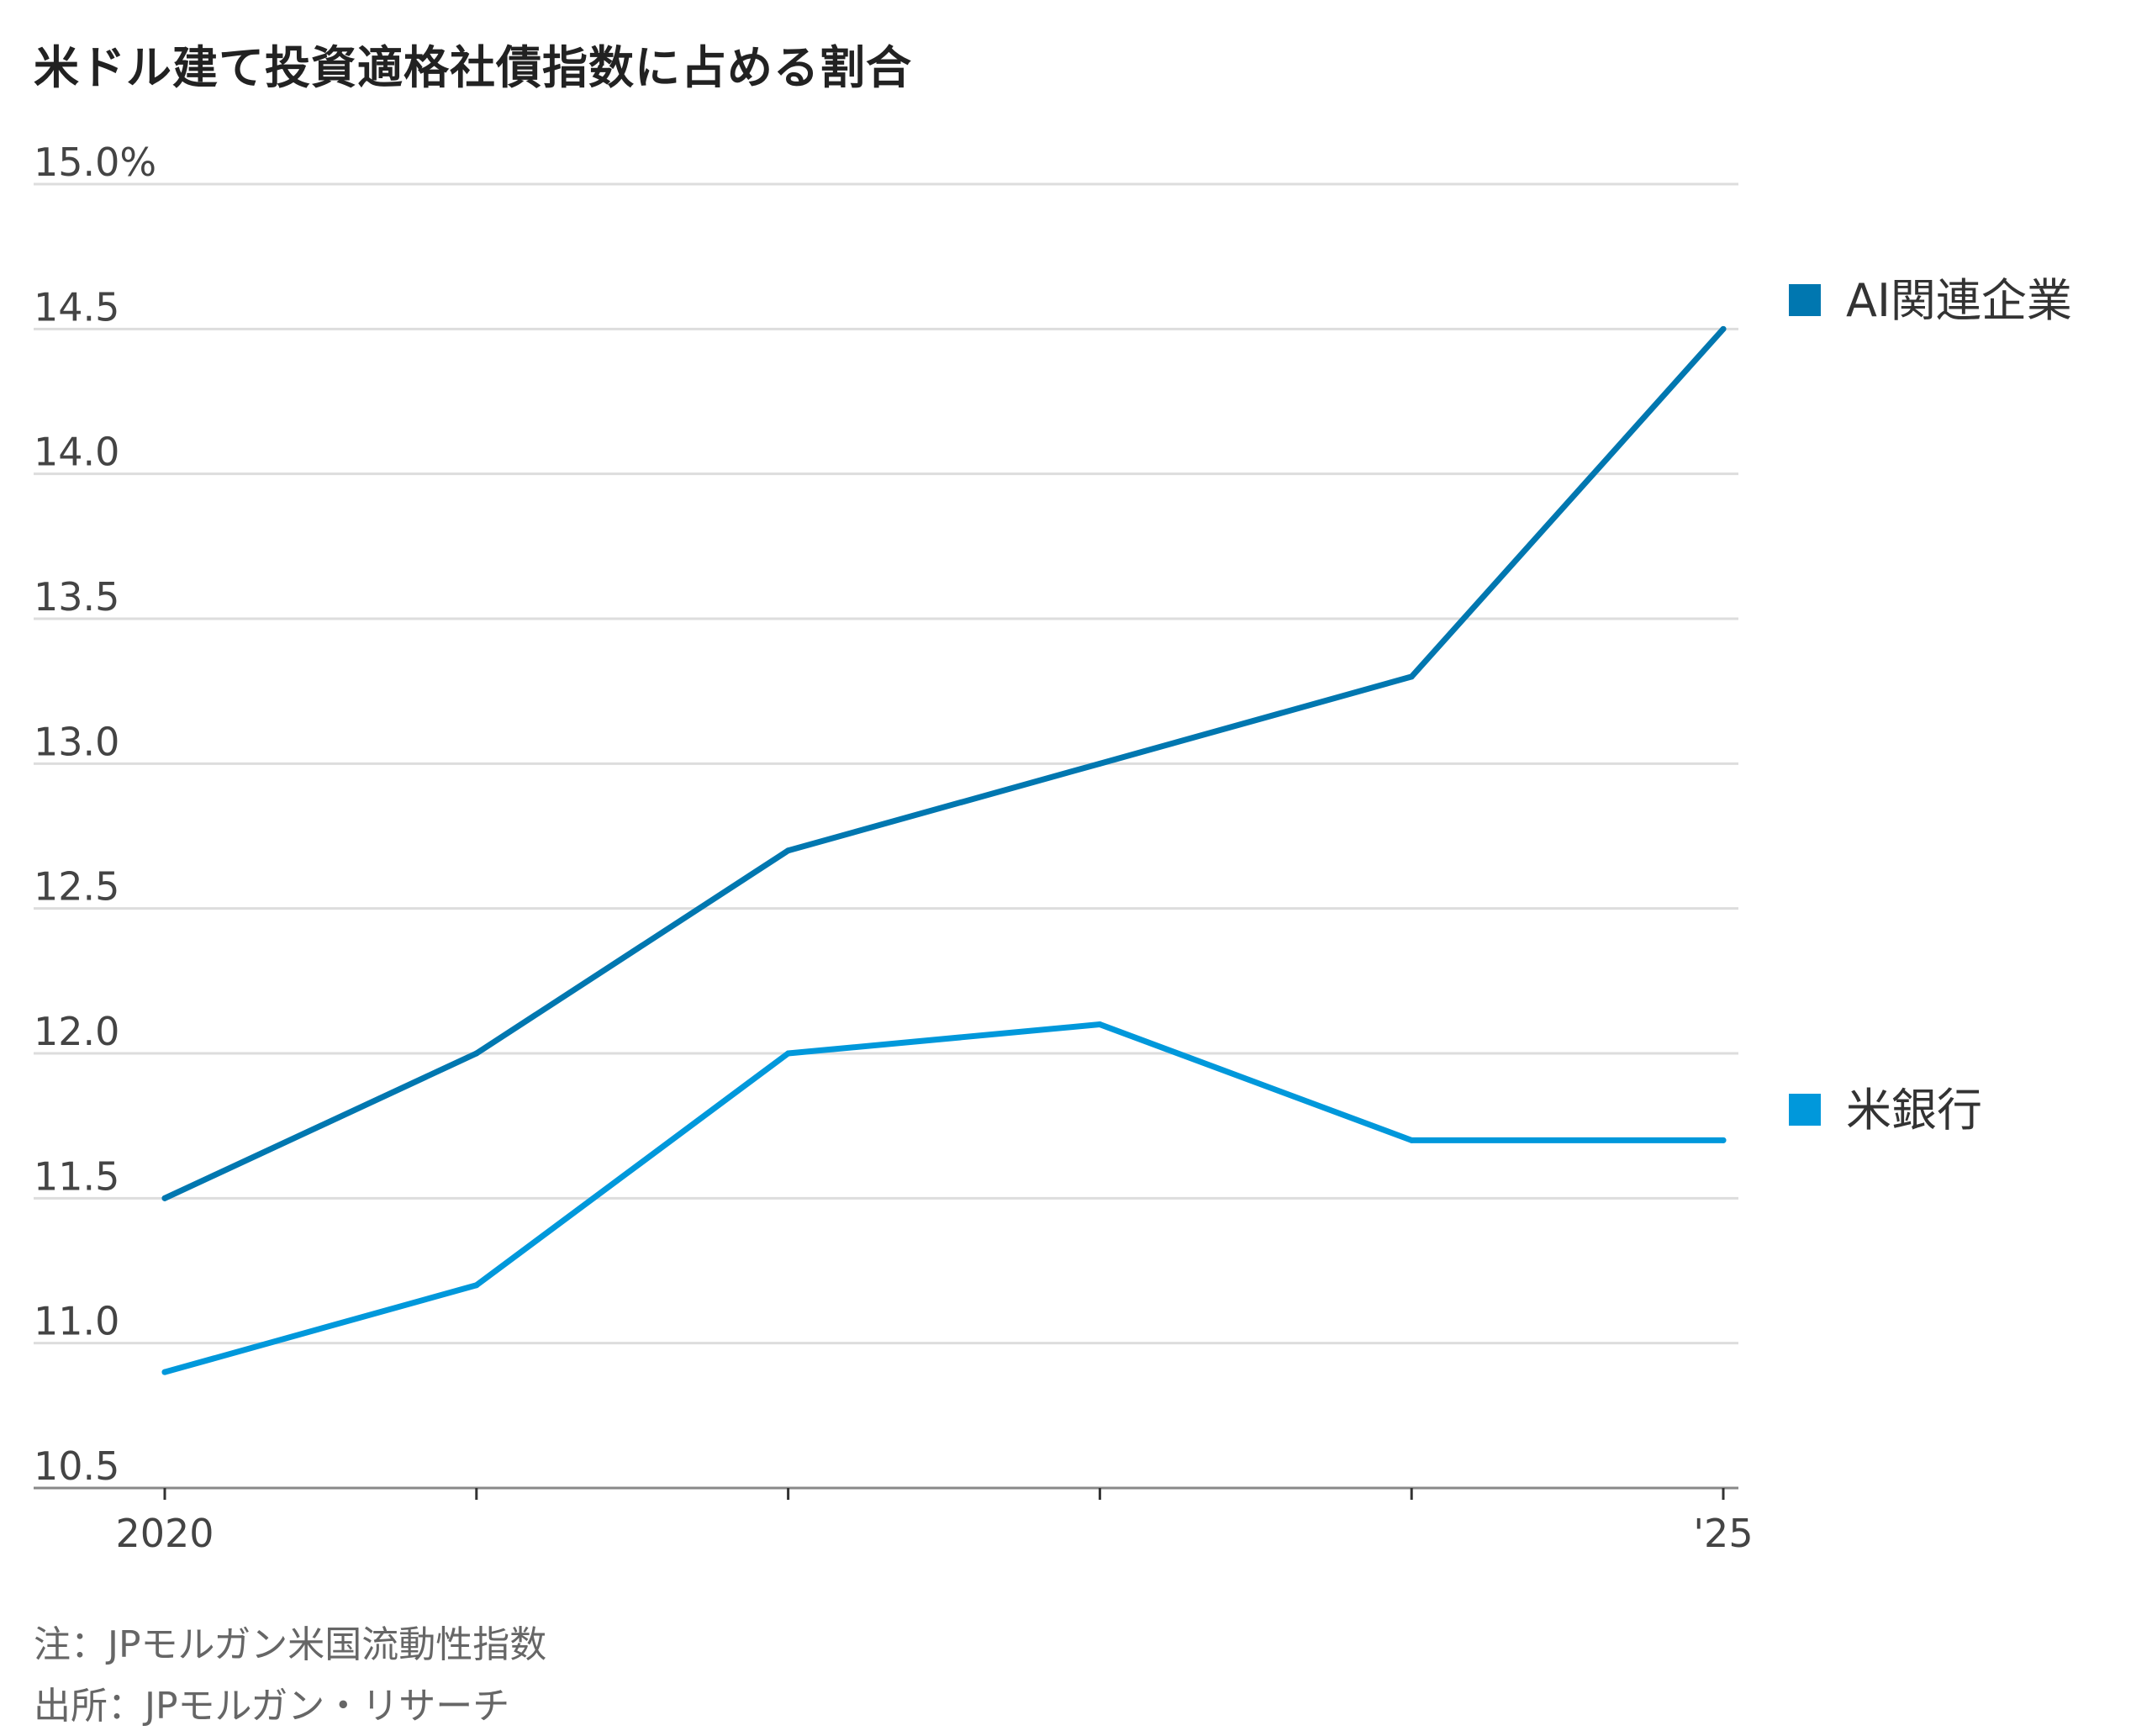  Describe the element at coordinates (473, 67) in the screenshot. I see `chart-title: 米ドル建て投資適格社債指数に占める割合` at that location.